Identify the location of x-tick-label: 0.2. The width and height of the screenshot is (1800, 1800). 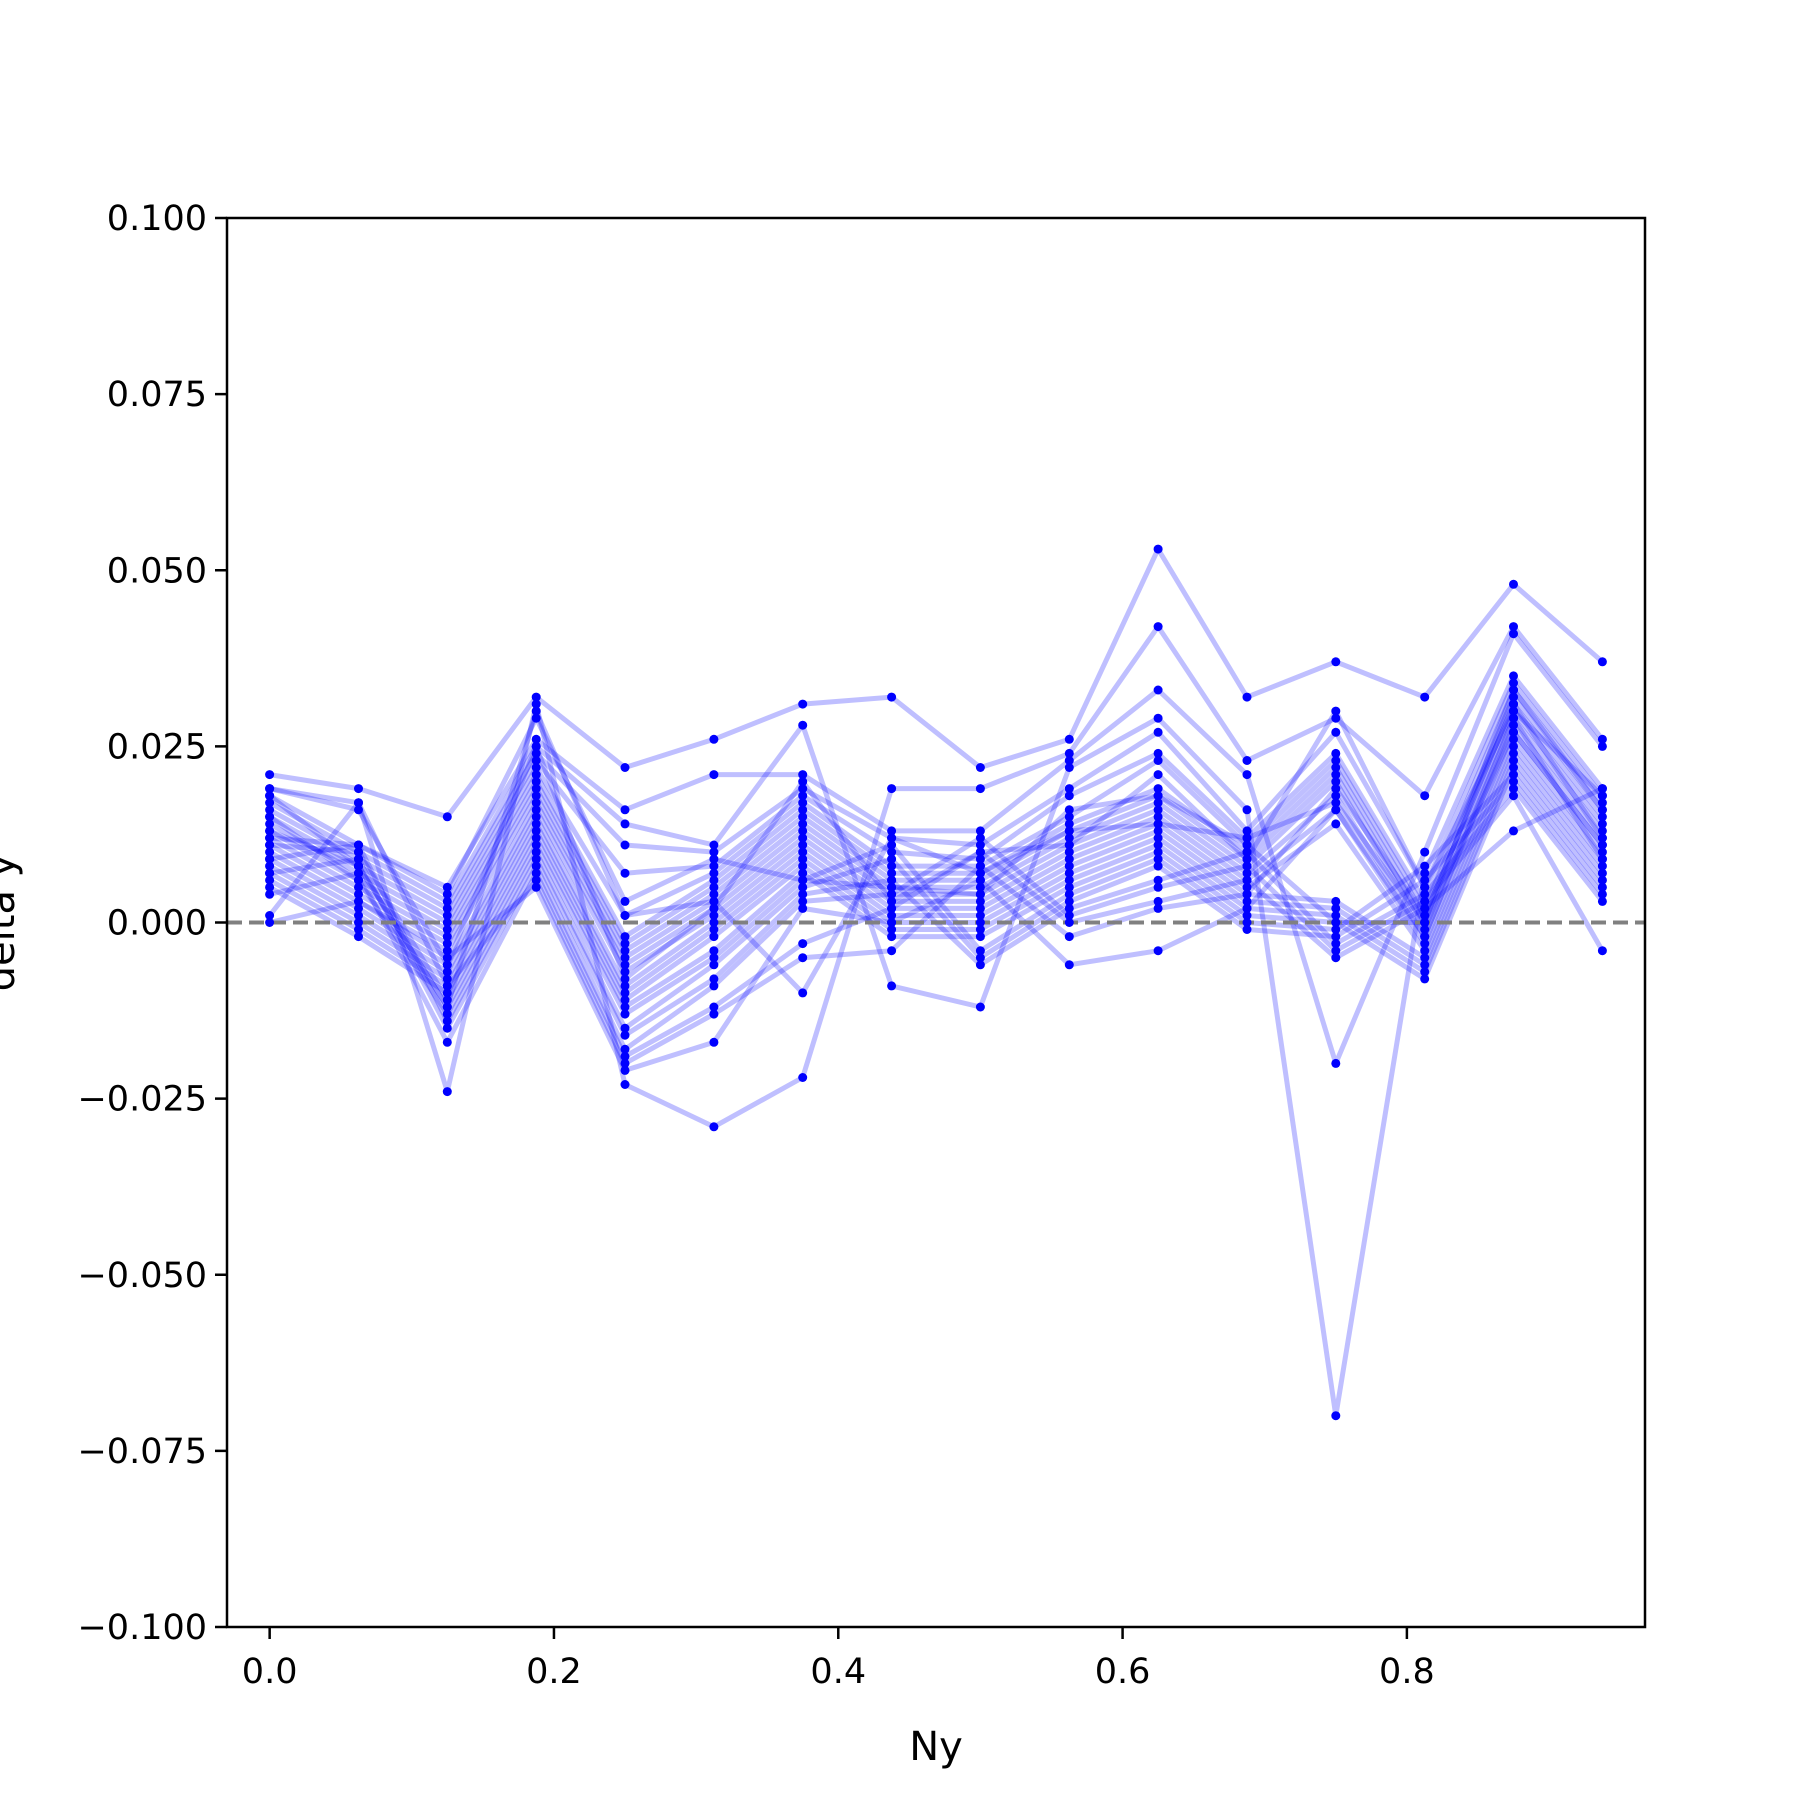
(554, 1672).